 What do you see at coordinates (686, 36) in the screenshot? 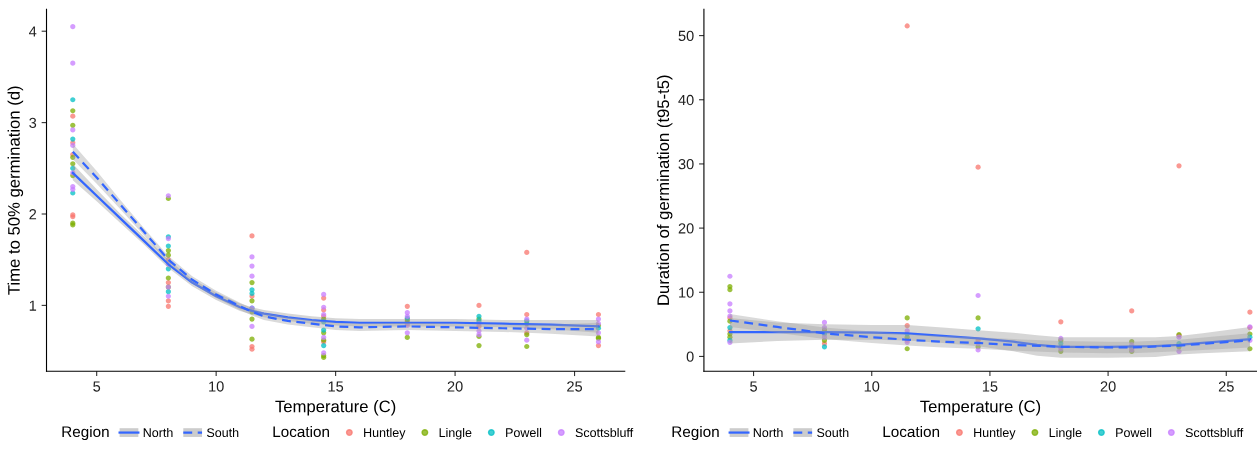
I see `y-tick-label: 50` at bounding box center [686, 36].